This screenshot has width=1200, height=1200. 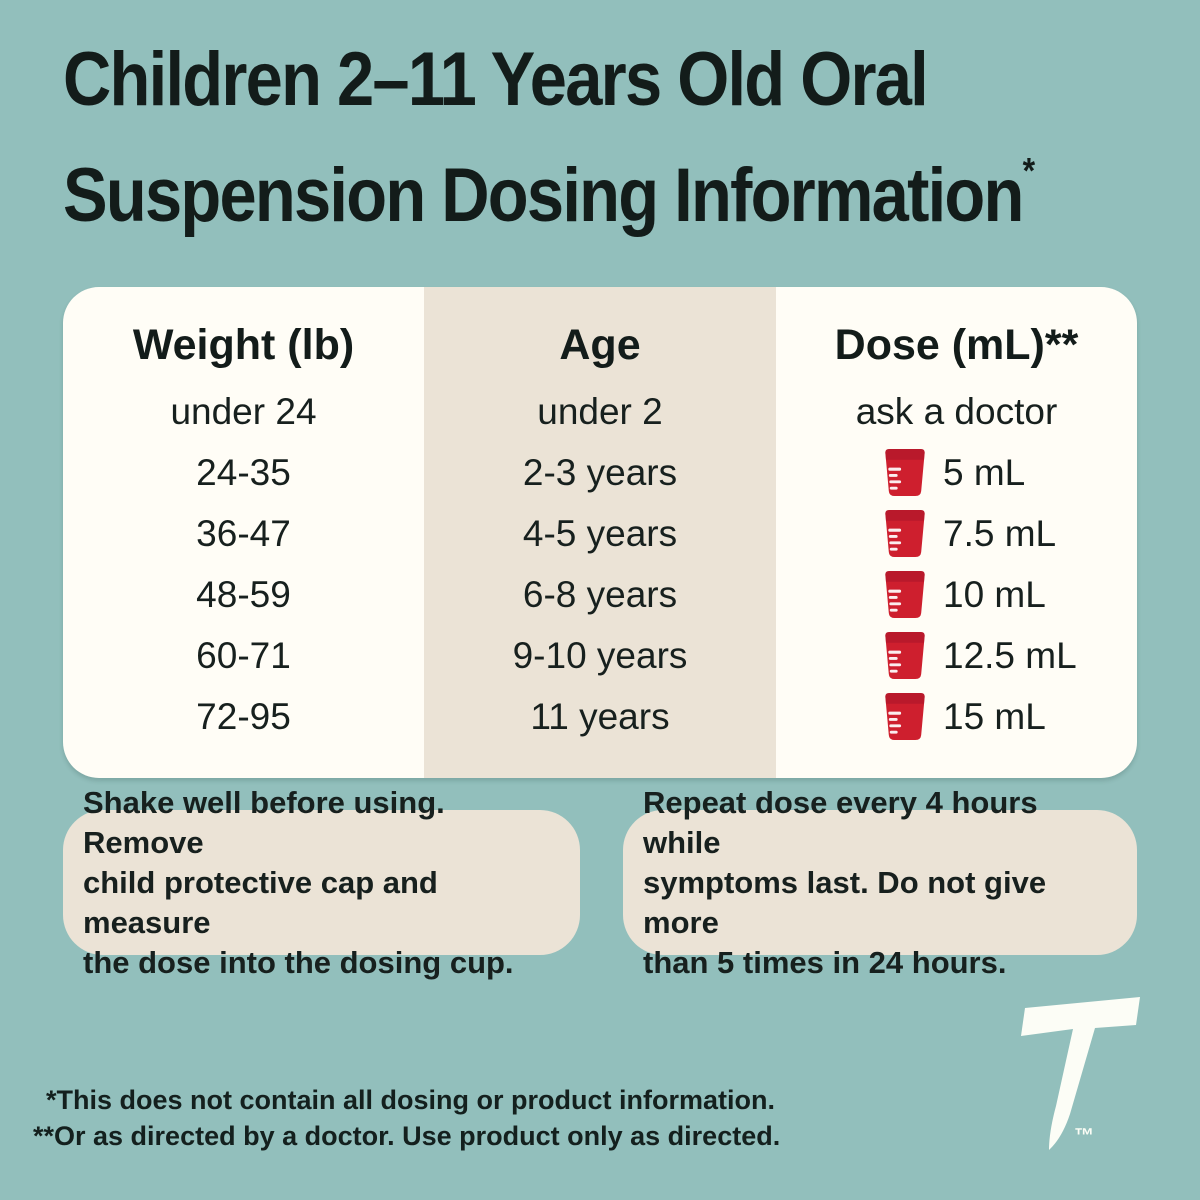 What do you see at coordinates (994, 716) in the screenshot?
I see `dose-value-row5: 15 mL` at bounding box center [994, 716].